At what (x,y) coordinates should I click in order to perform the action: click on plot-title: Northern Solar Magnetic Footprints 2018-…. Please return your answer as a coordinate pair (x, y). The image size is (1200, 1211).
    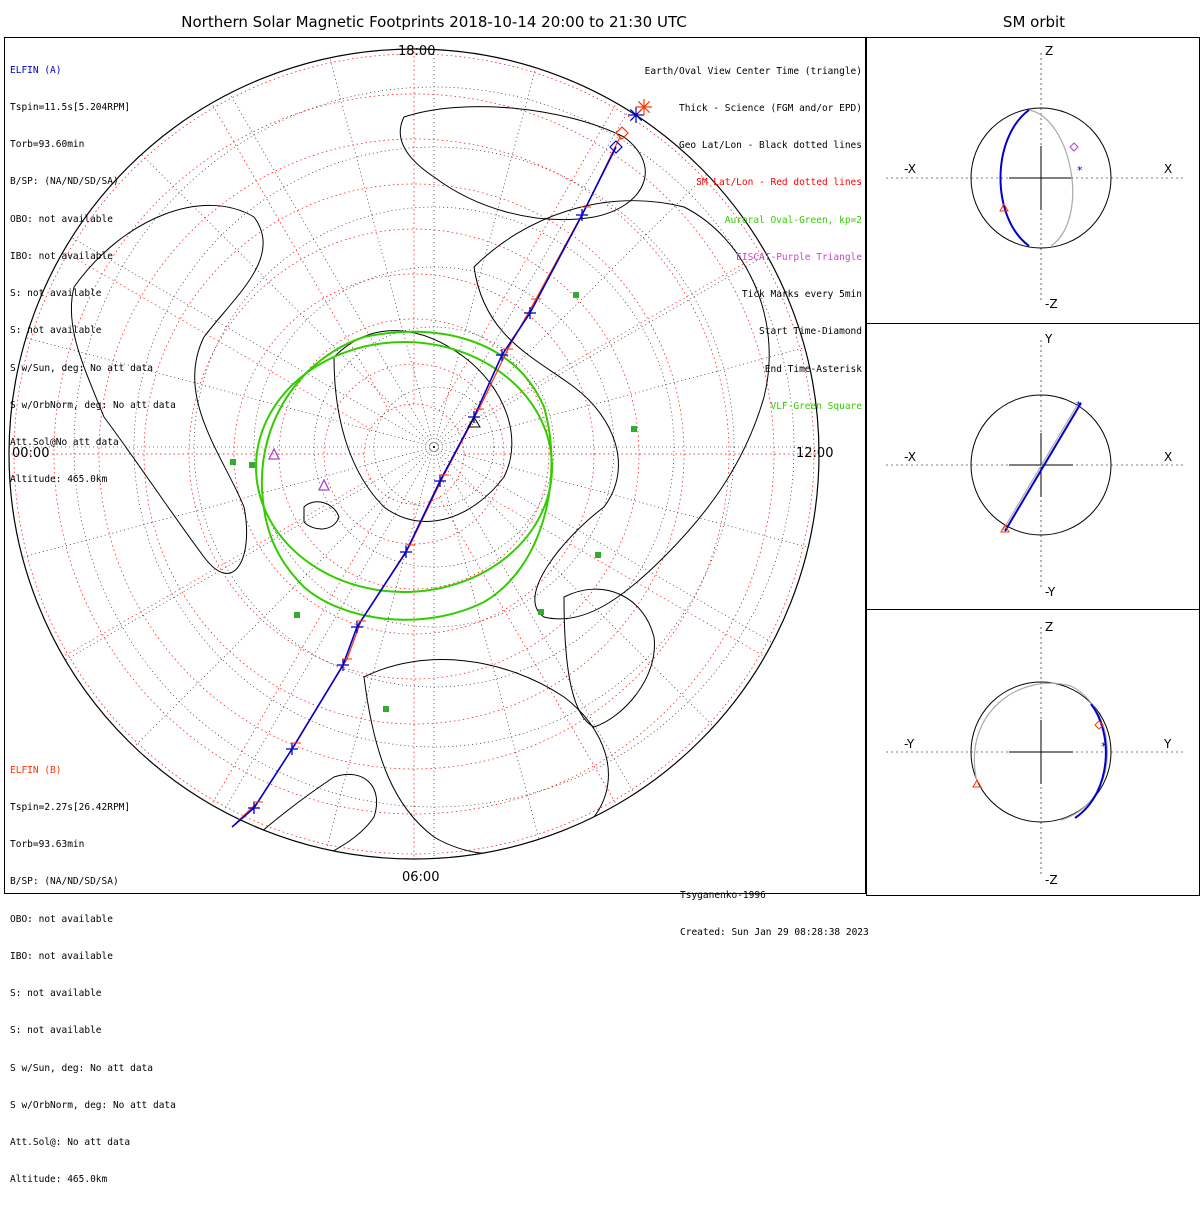
    Looking at the image, I should click on (434, 22).